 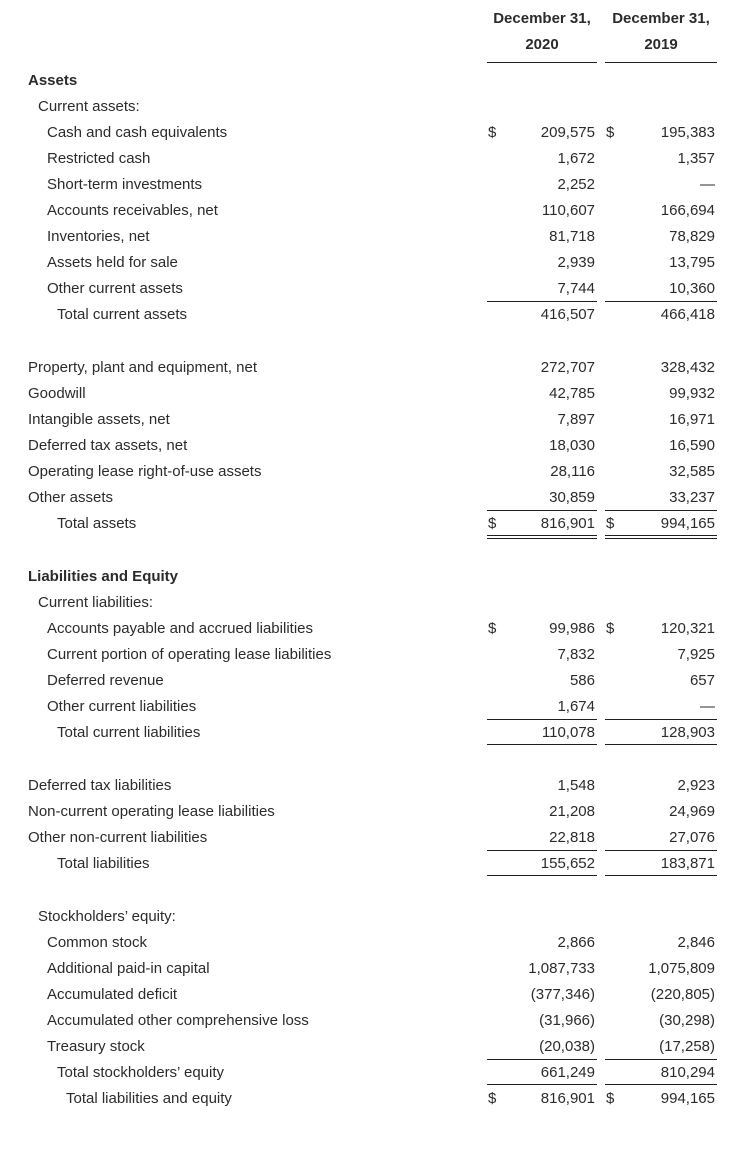 What do you see at coordinates (145, 471) in the screenshot?
I see `row-label: Operating lease right-of-use assets` at bounding box center [145, 471].